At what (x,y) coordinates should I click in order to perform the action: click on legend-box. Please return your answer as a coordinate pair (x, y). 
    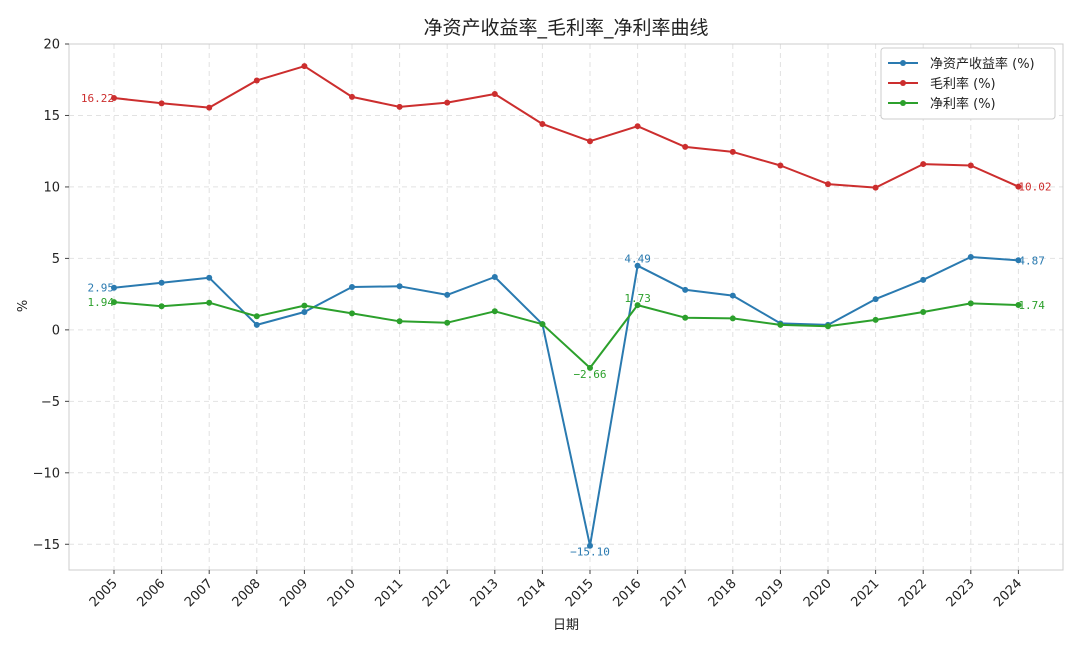
    Looking at the image, I should click on (968, 83).